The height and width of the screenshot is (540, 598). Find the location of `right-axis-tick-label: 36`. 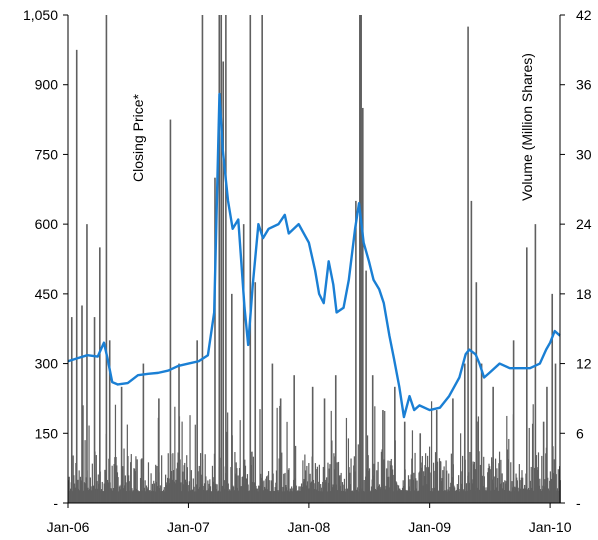

right-axis-tick-label: 36 is located at coordinates (584, 85).